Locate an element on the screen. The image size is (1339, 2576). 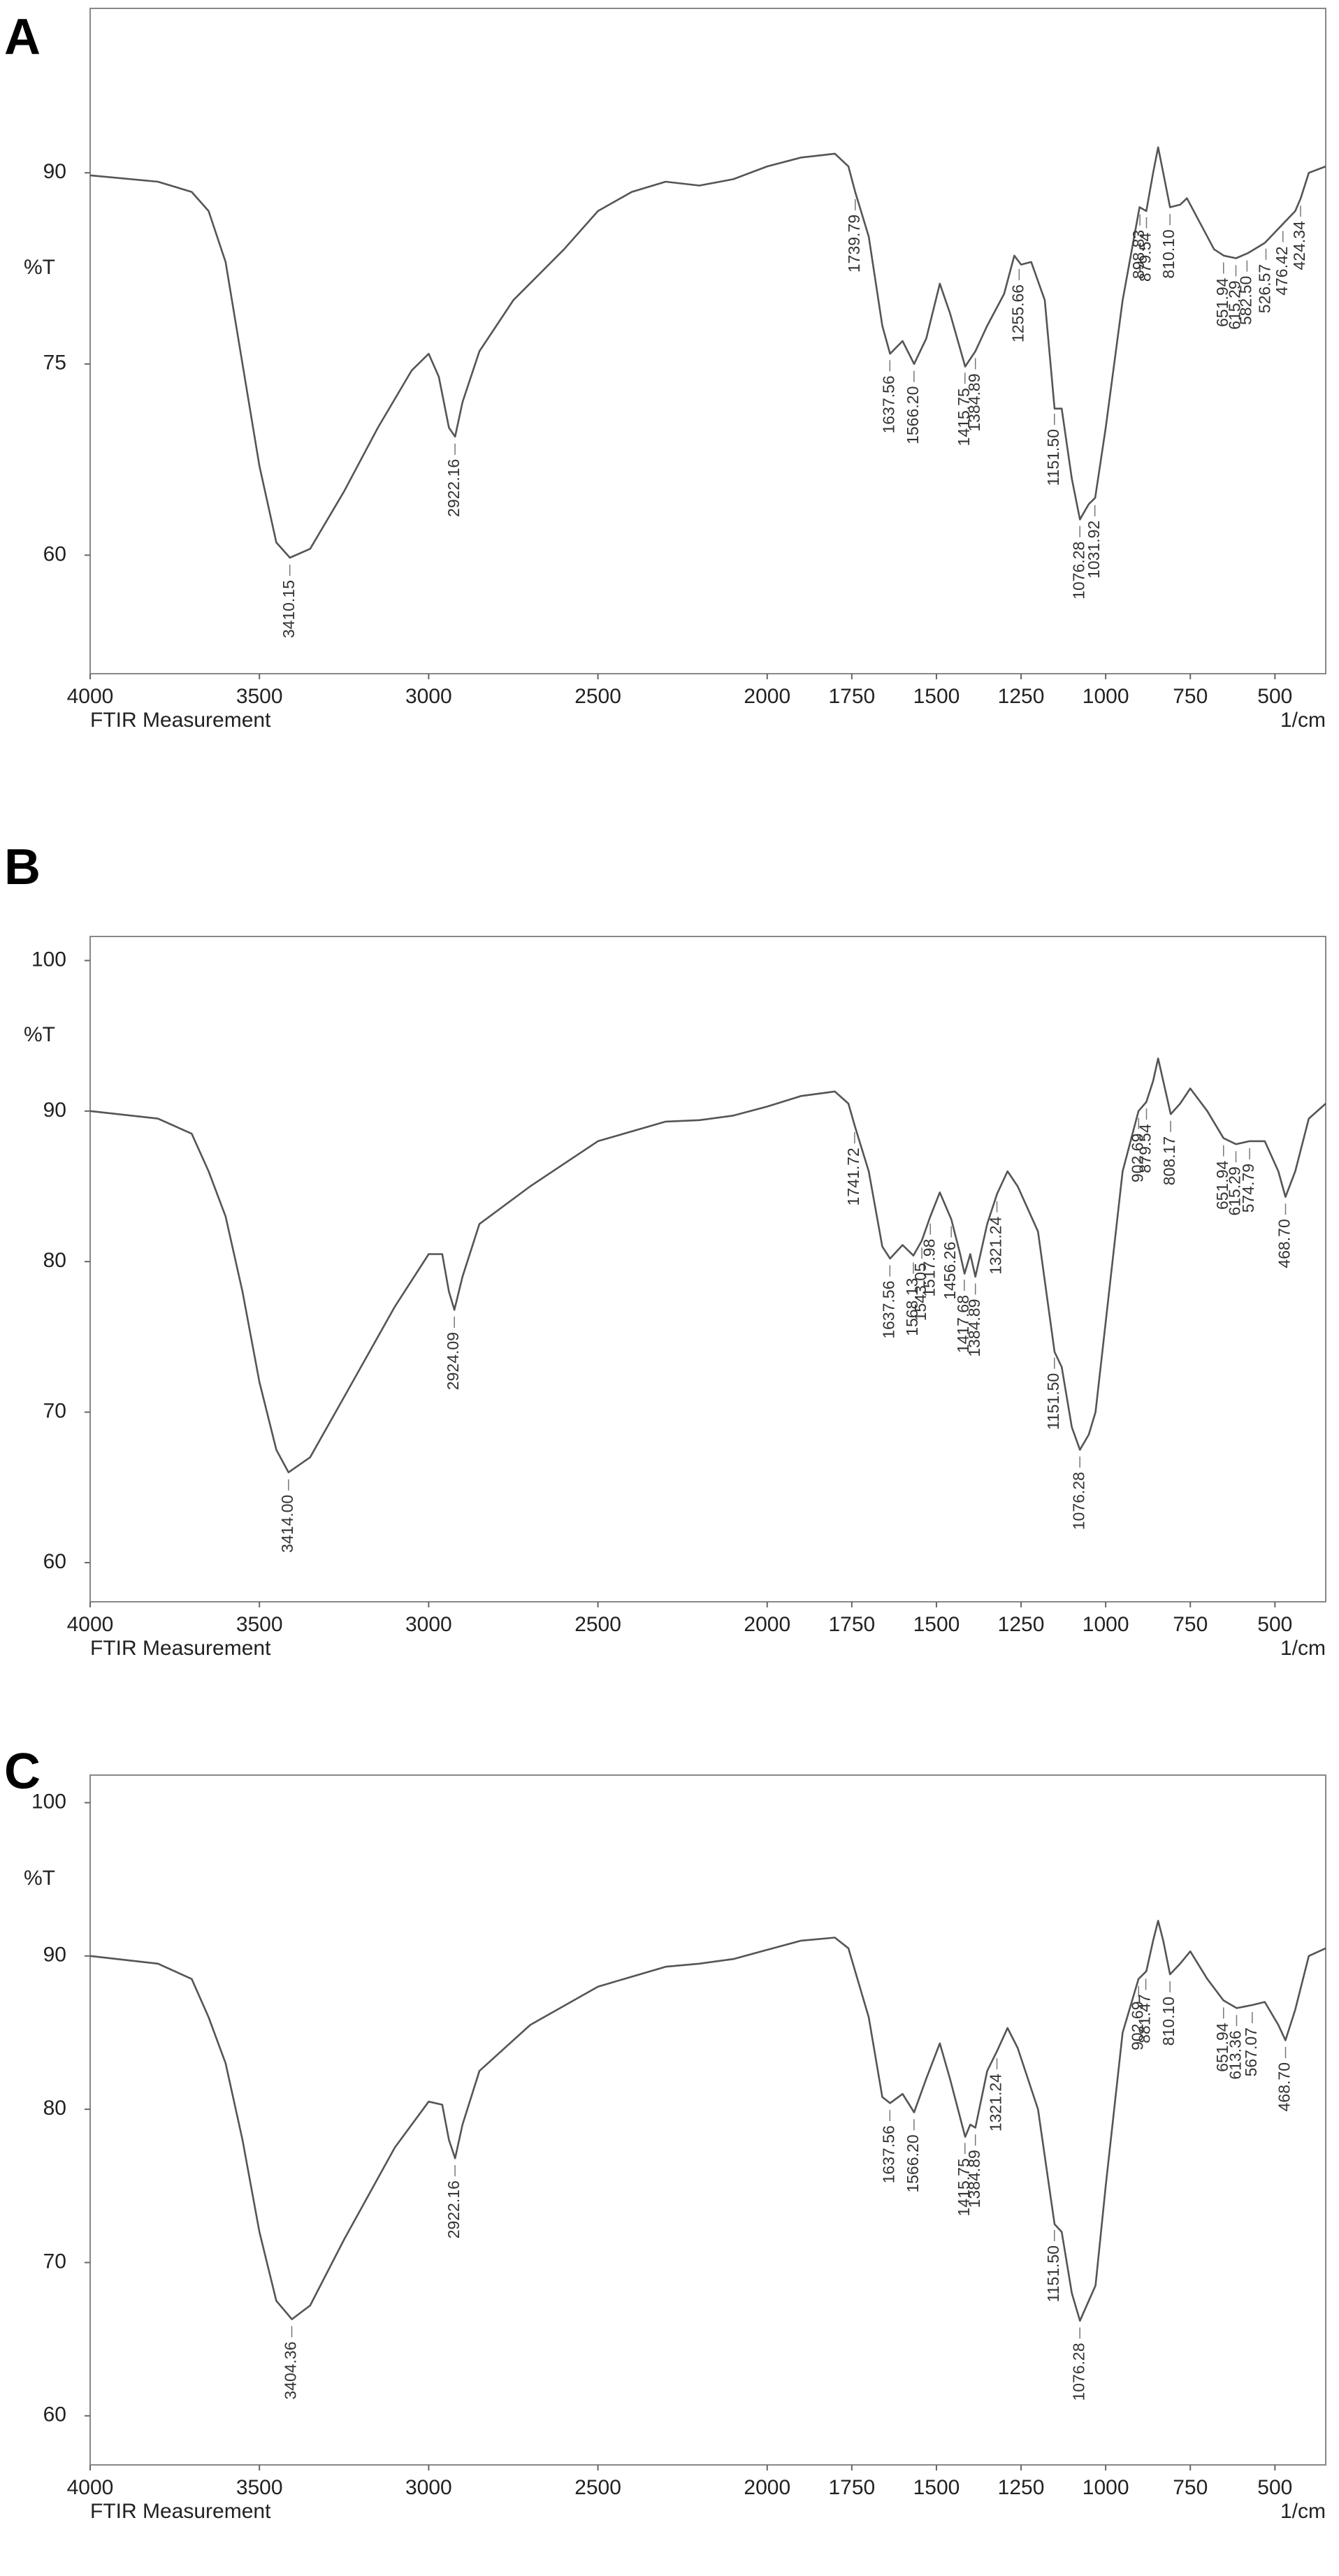
peak-label: 1415.75 is located at coordinates (964, 417).